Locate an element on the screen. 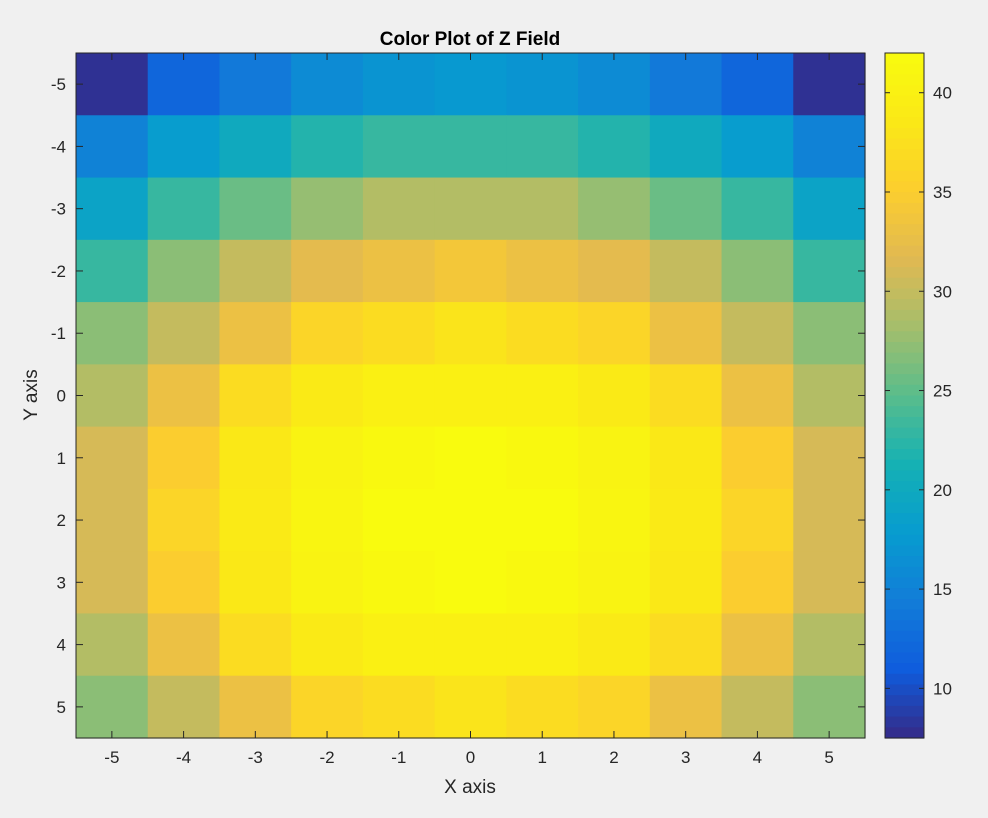 The image size is (988, 818). colorbar-frame is located at coordinates (904, 395).